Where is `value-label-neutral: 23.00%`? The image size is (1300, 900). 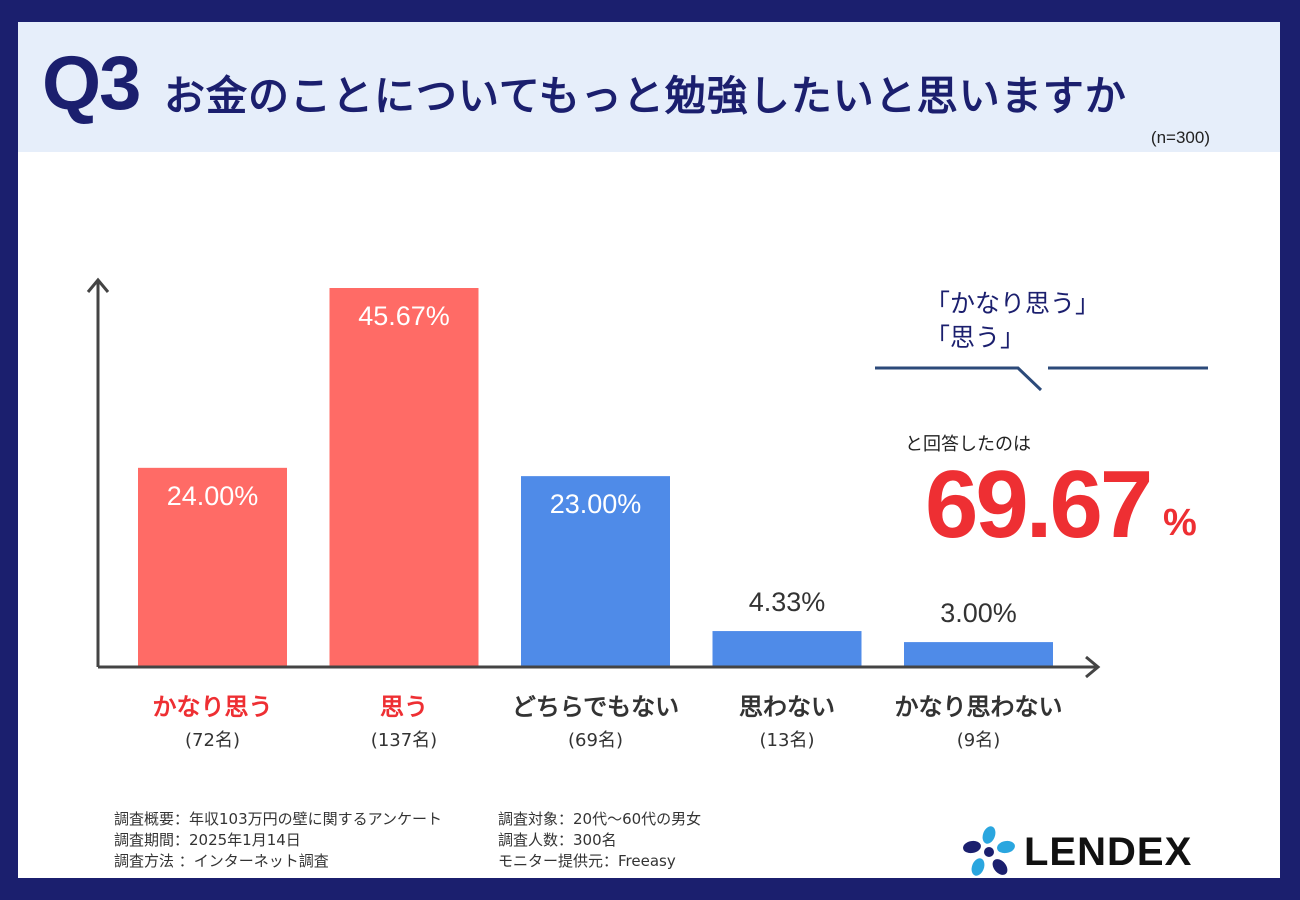 value-label-neutral: 23.00% is located at coordinates (596, 504).